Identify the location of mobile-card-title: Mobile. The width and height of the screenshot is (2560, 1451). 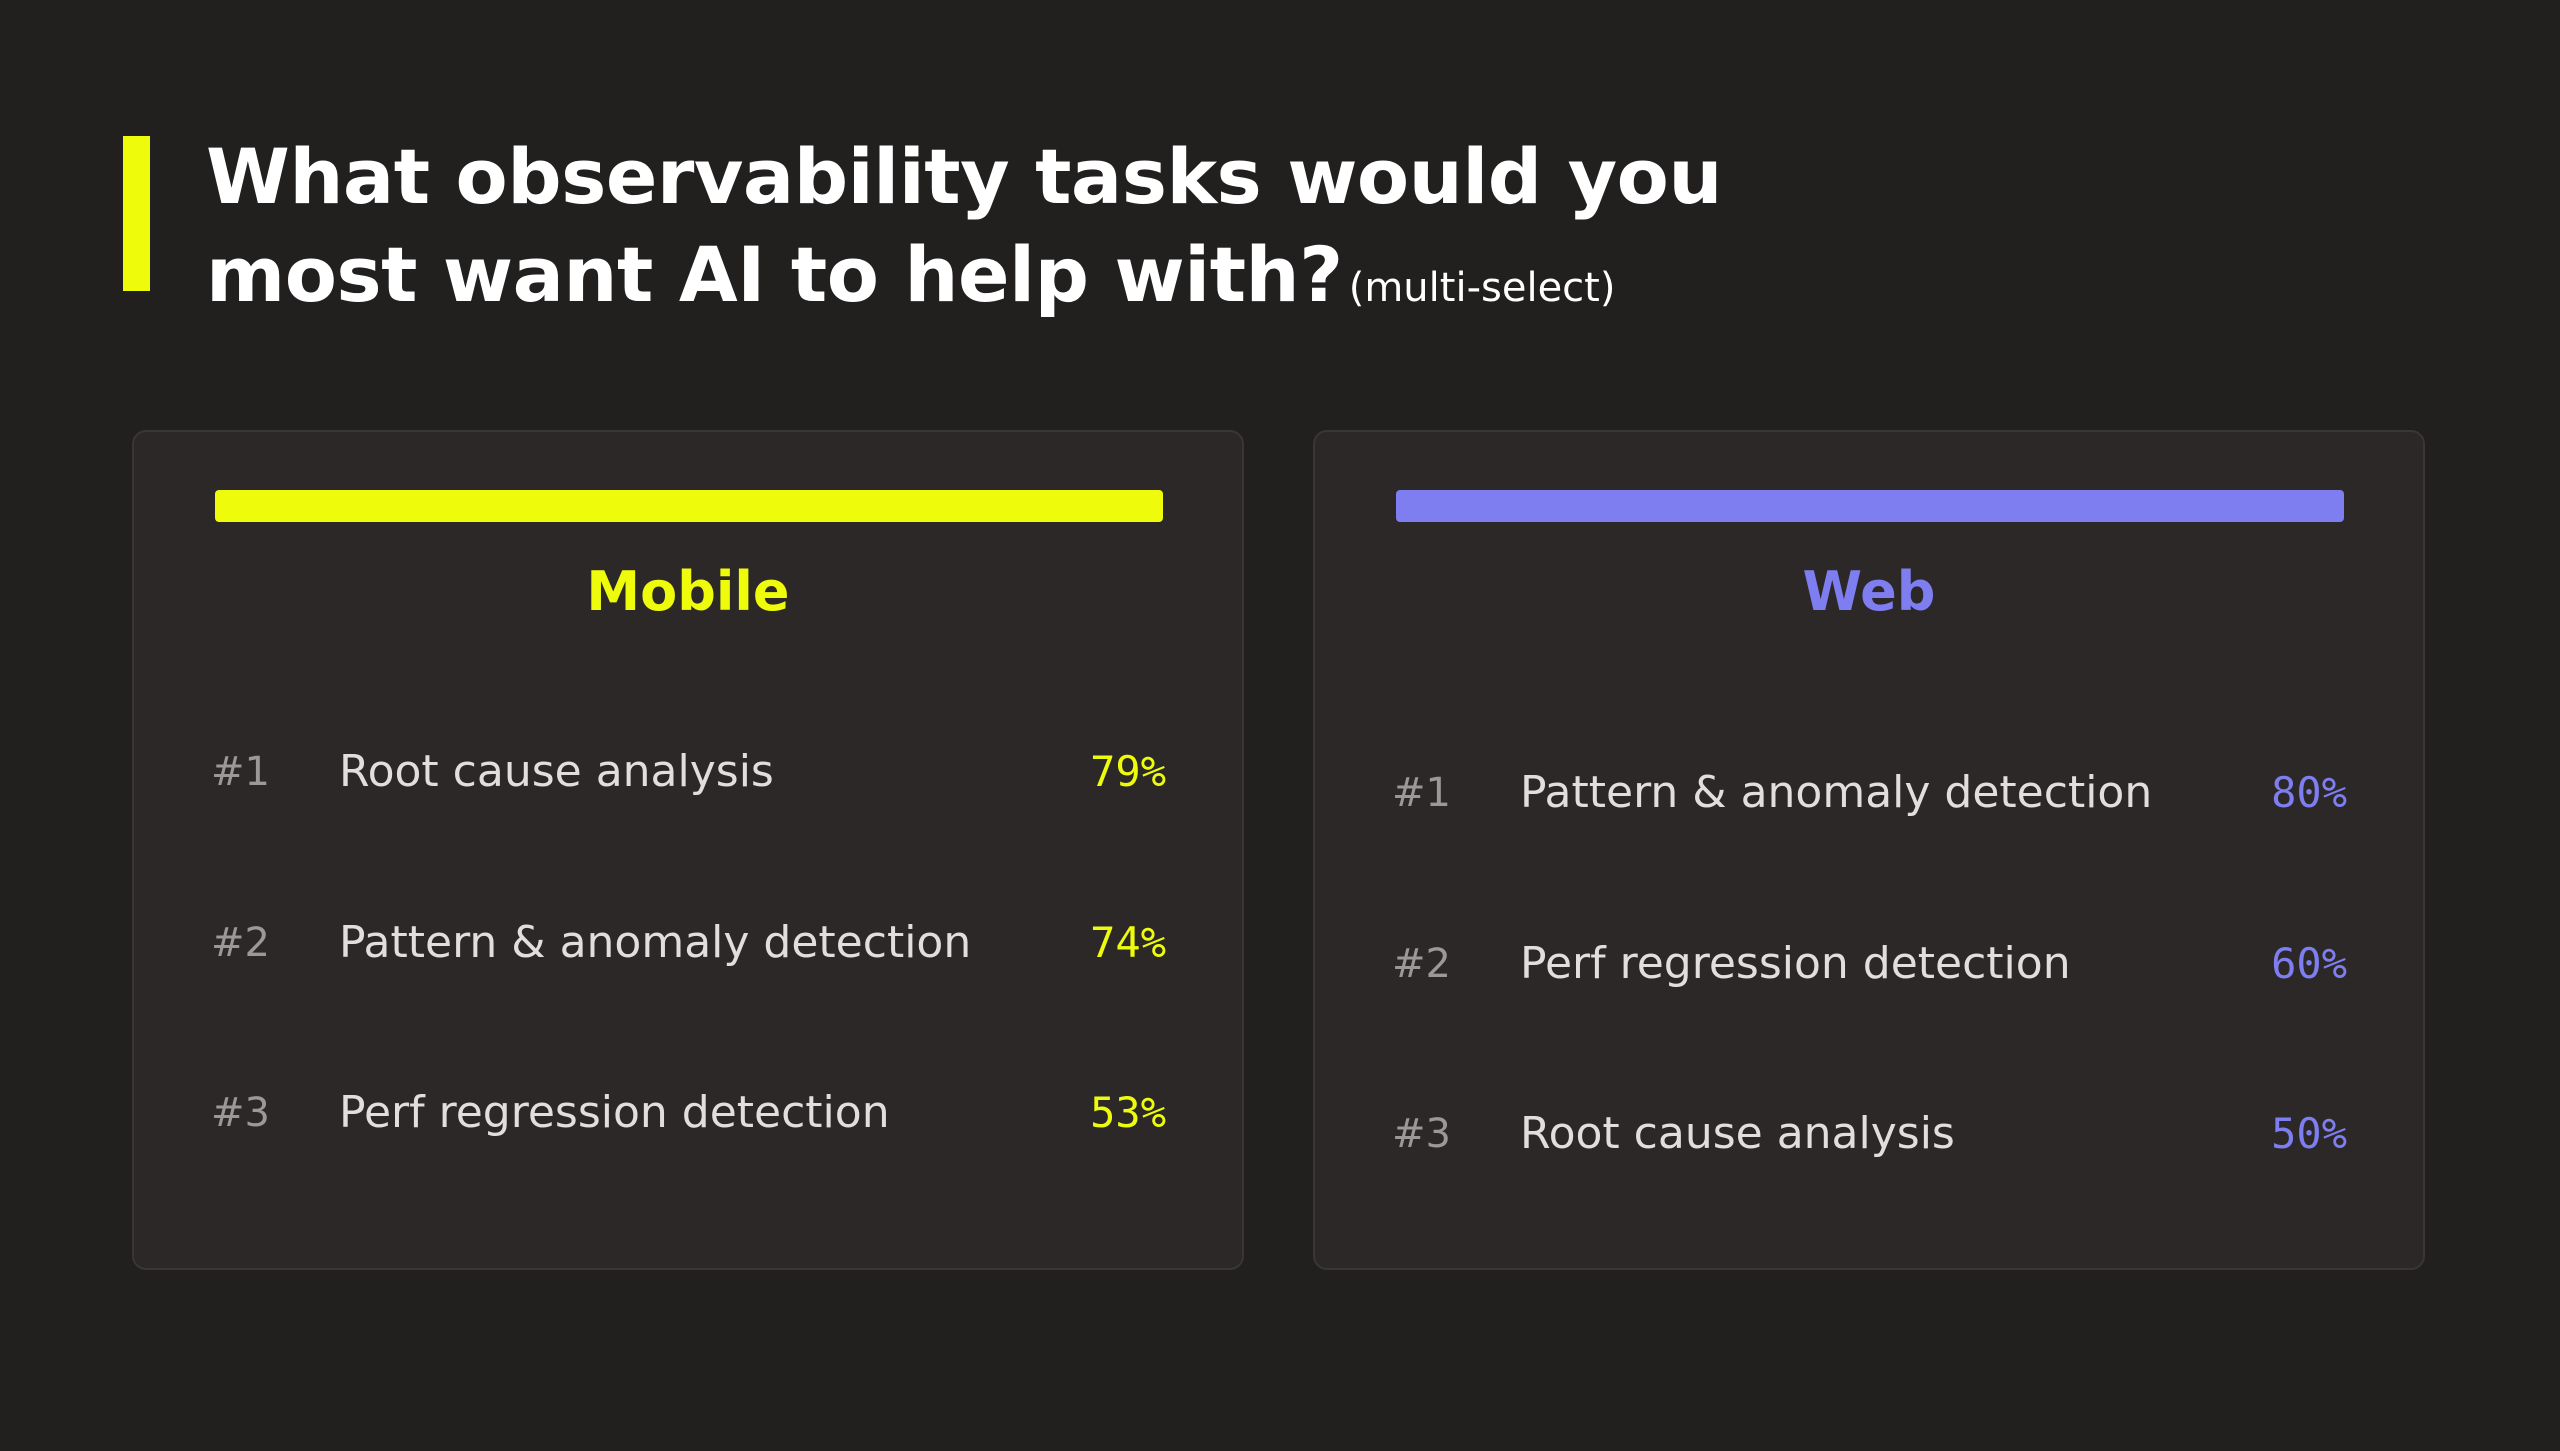
(688, 591).